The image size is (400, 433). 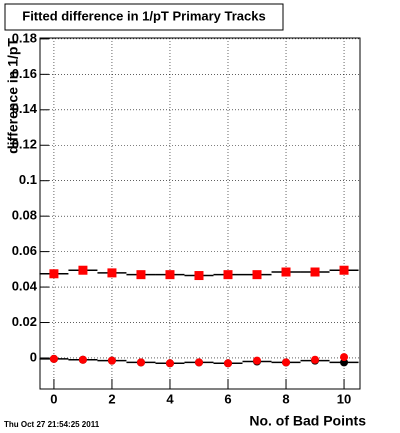 I want to click on y-tick-label: 0.12, so click(x=24, y=144).